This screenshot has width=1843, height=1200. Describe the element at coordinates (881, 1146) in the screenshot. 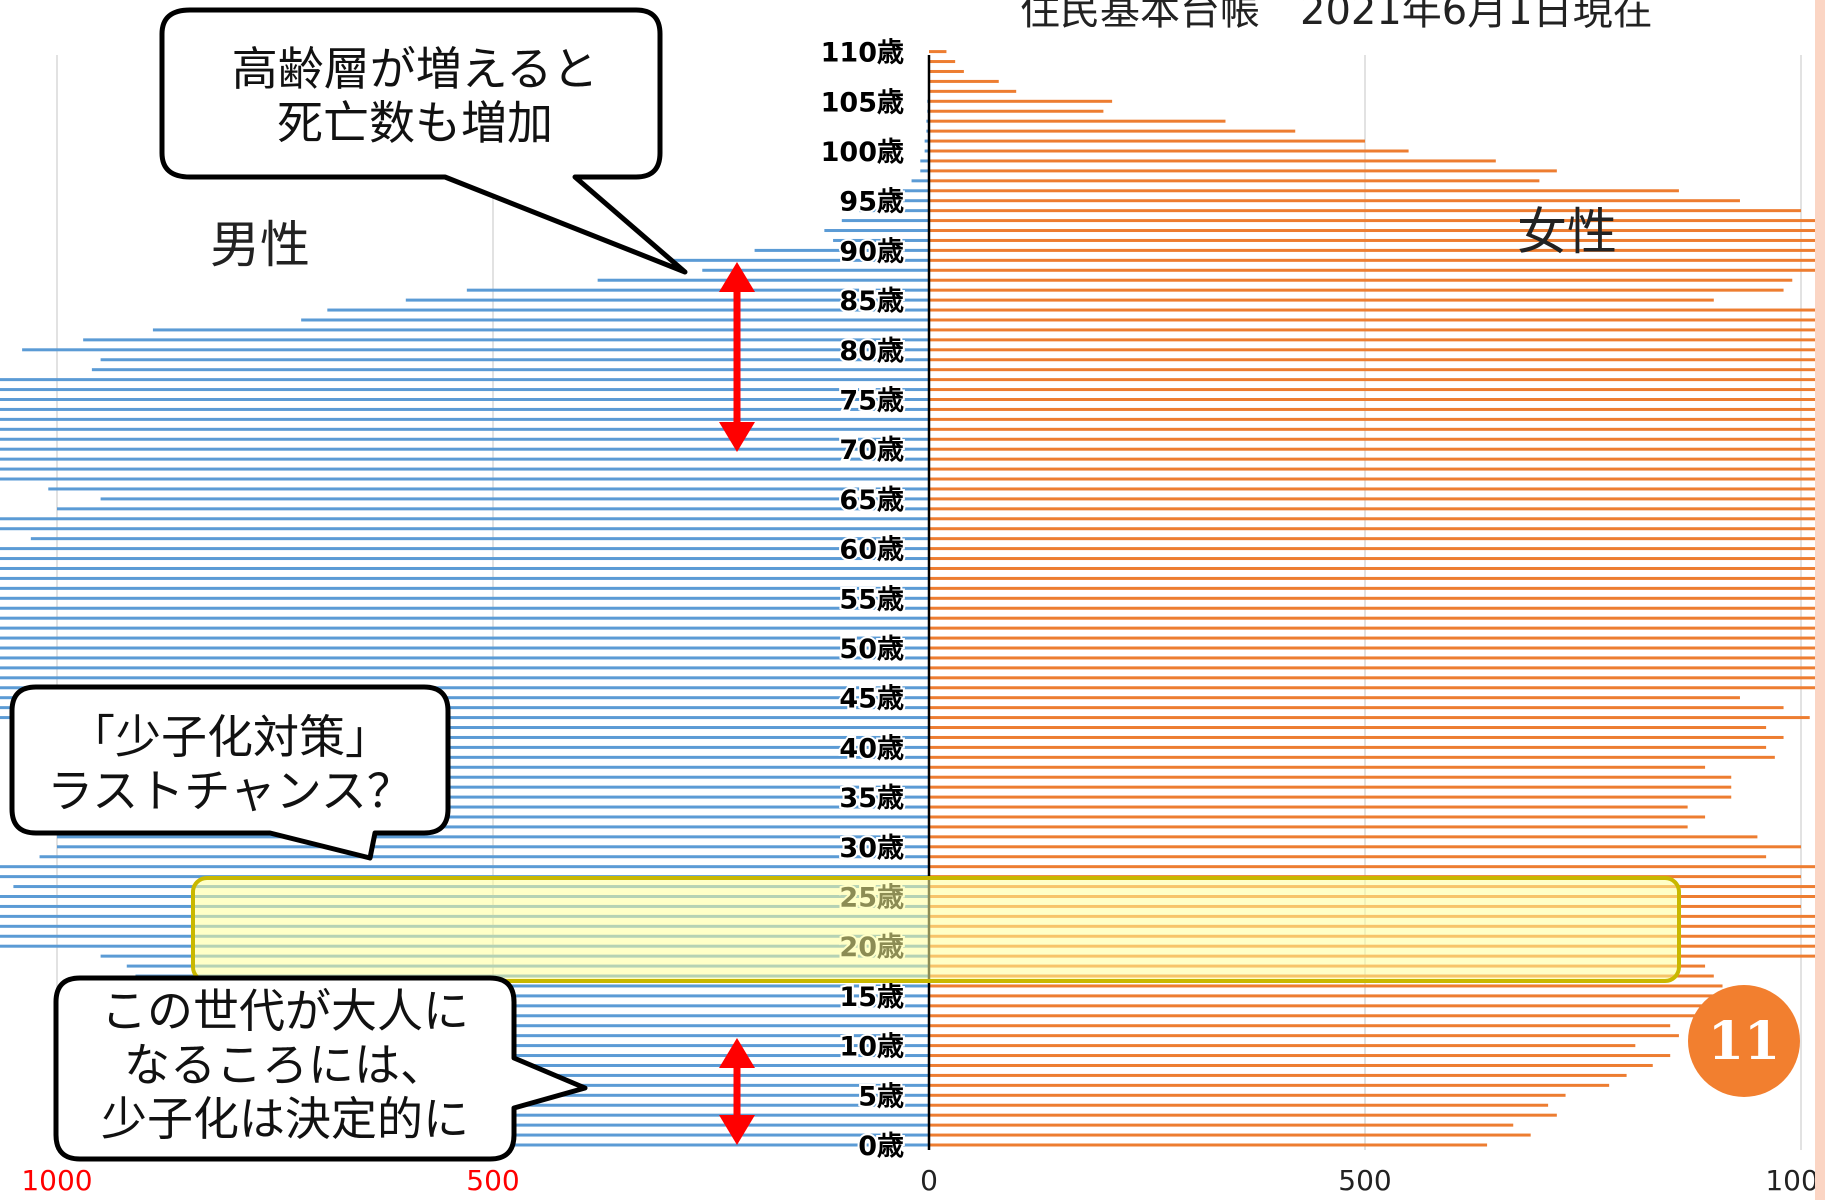

I see `age-tick-label: 0歳` at that location.